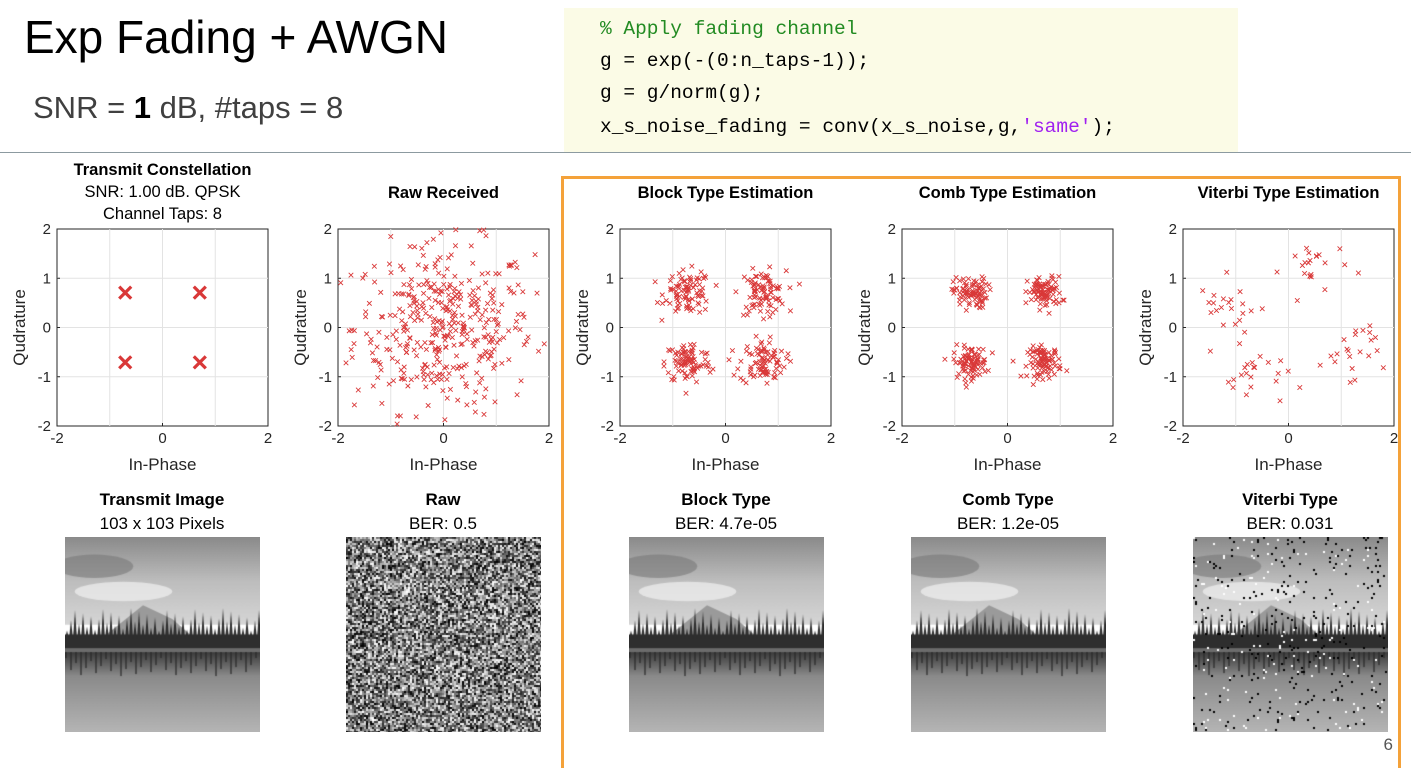  What do you see at coordinates (889, 377) in the screenshot?
I see `y-tick-label: -1` at bounding box center [889, 377].